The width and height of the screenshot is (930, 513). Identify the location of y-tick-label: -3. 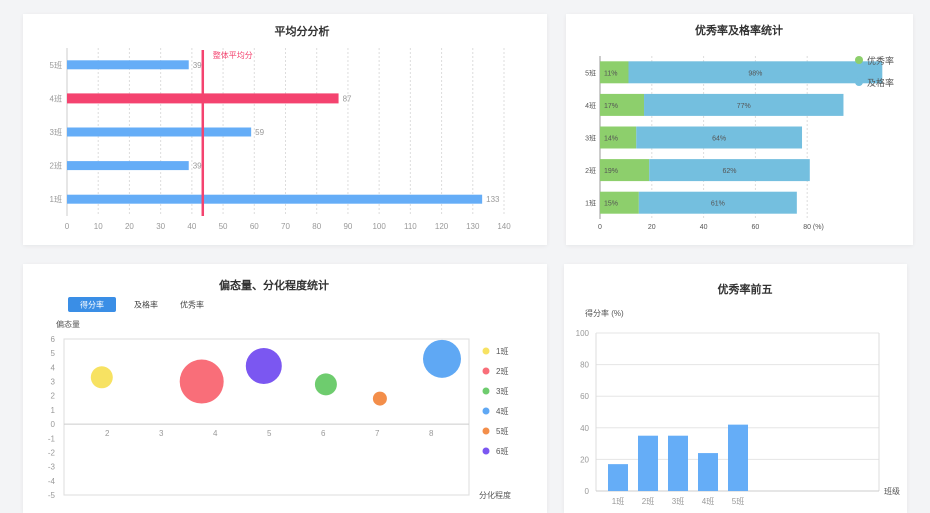
(52, 467).